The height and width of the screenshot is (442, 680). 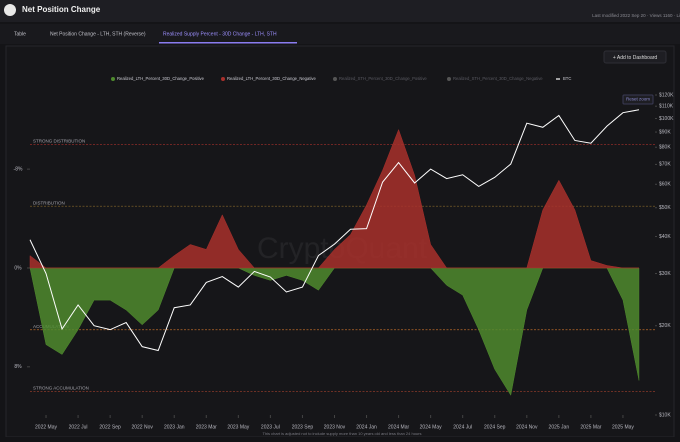 I want to click on x-tick-label: 2023 Jul, so click(x=270, y=427).